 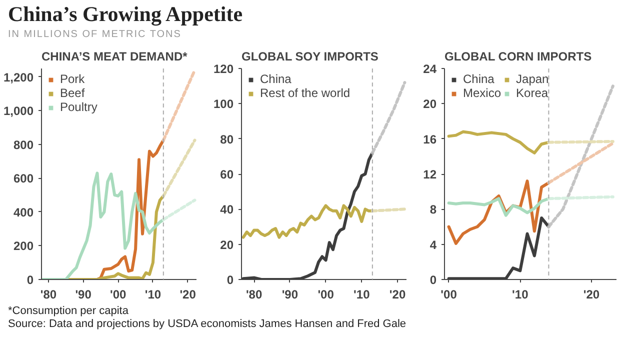 What do you see at coordinates (72, 79) in the screenshot?
I see `legend-label: Pork` at bounding box center [72, 79].